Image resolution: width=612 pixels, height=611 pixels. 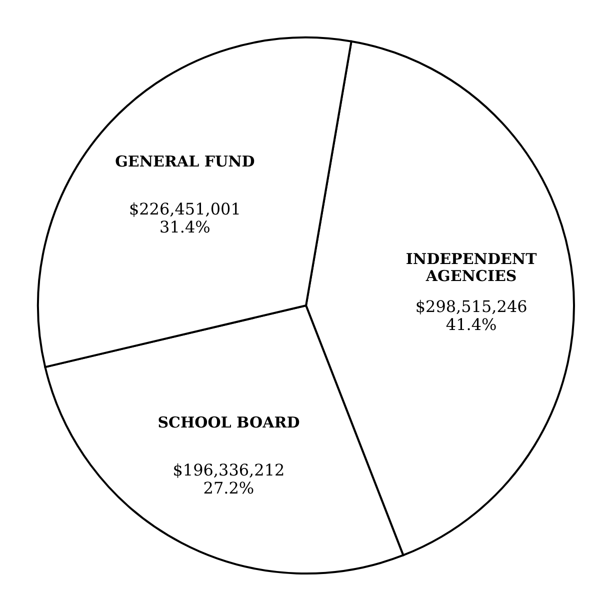 I want to click on data-label: $298,515,246 41.4%, so click(x=471, y=315).